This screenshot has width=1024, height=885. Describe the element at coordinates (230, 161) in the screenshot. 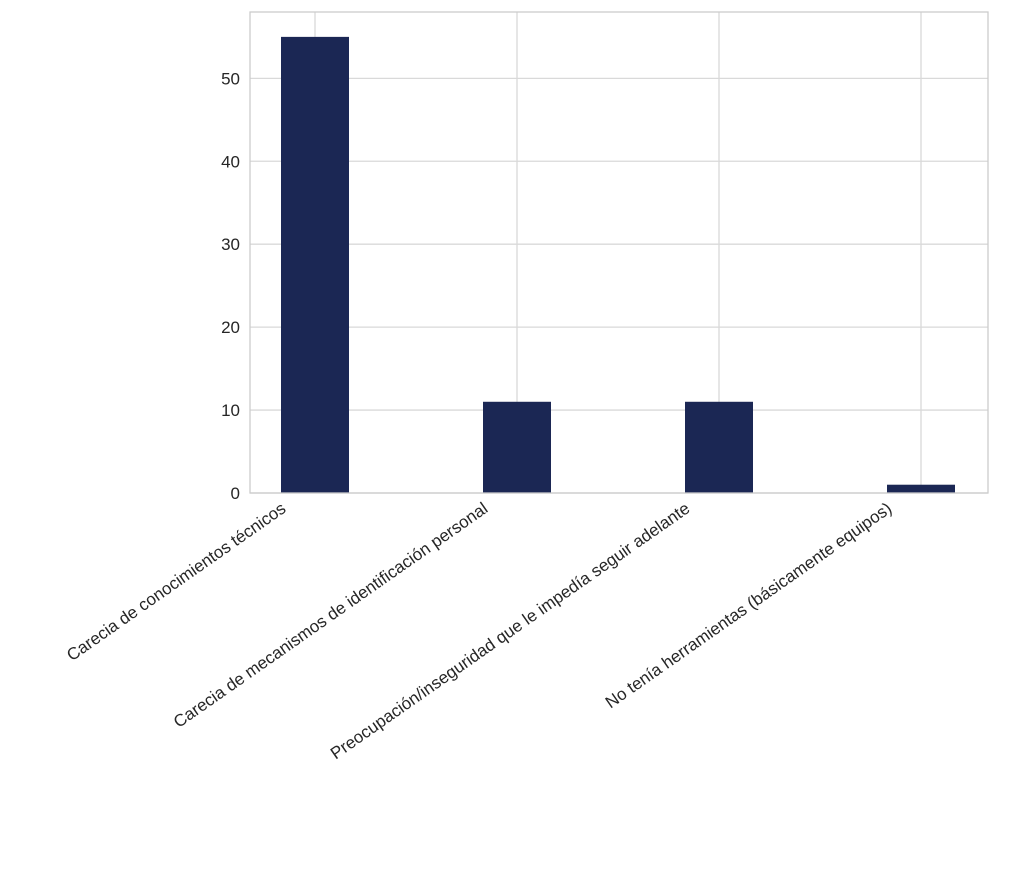

I see `y-tick-label: 40` at that location.